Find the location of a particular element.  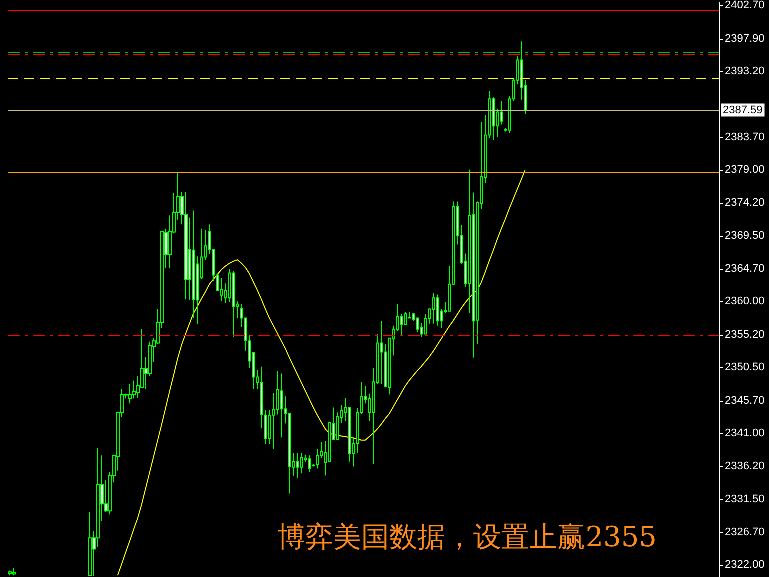

y-tick-label: 2322.00 is located at coordinates (745, 565).